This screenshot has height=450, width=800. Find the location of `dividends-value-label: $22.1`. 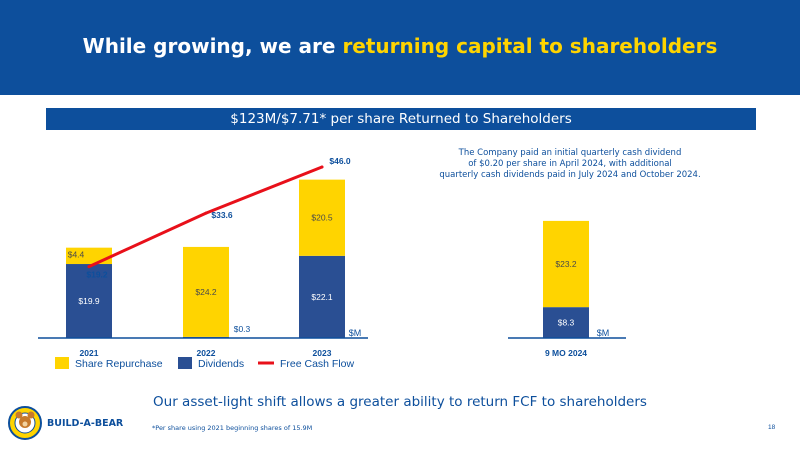

dividends-value-label: $22.1 is located at coordinates (322, 297).